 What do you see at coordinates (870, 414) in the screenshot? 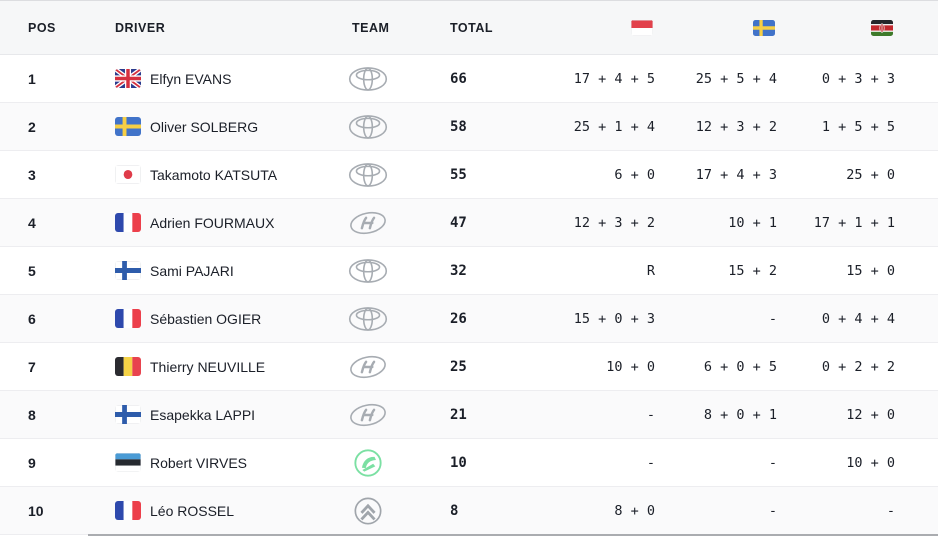
I see `rally3-points: 12 + 0` at bounding box center [870, 414].